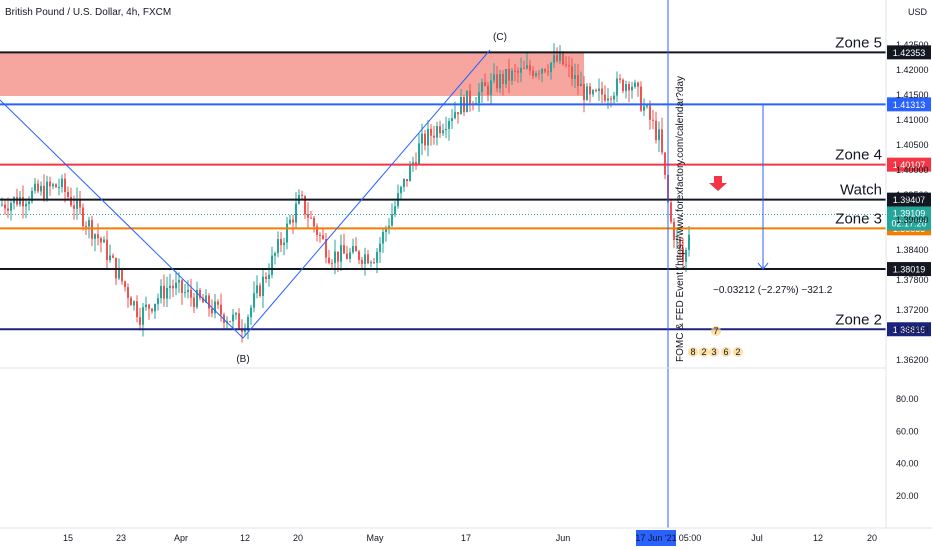  I want to click on zone-label-4: Zone 3, so click(858, 218).